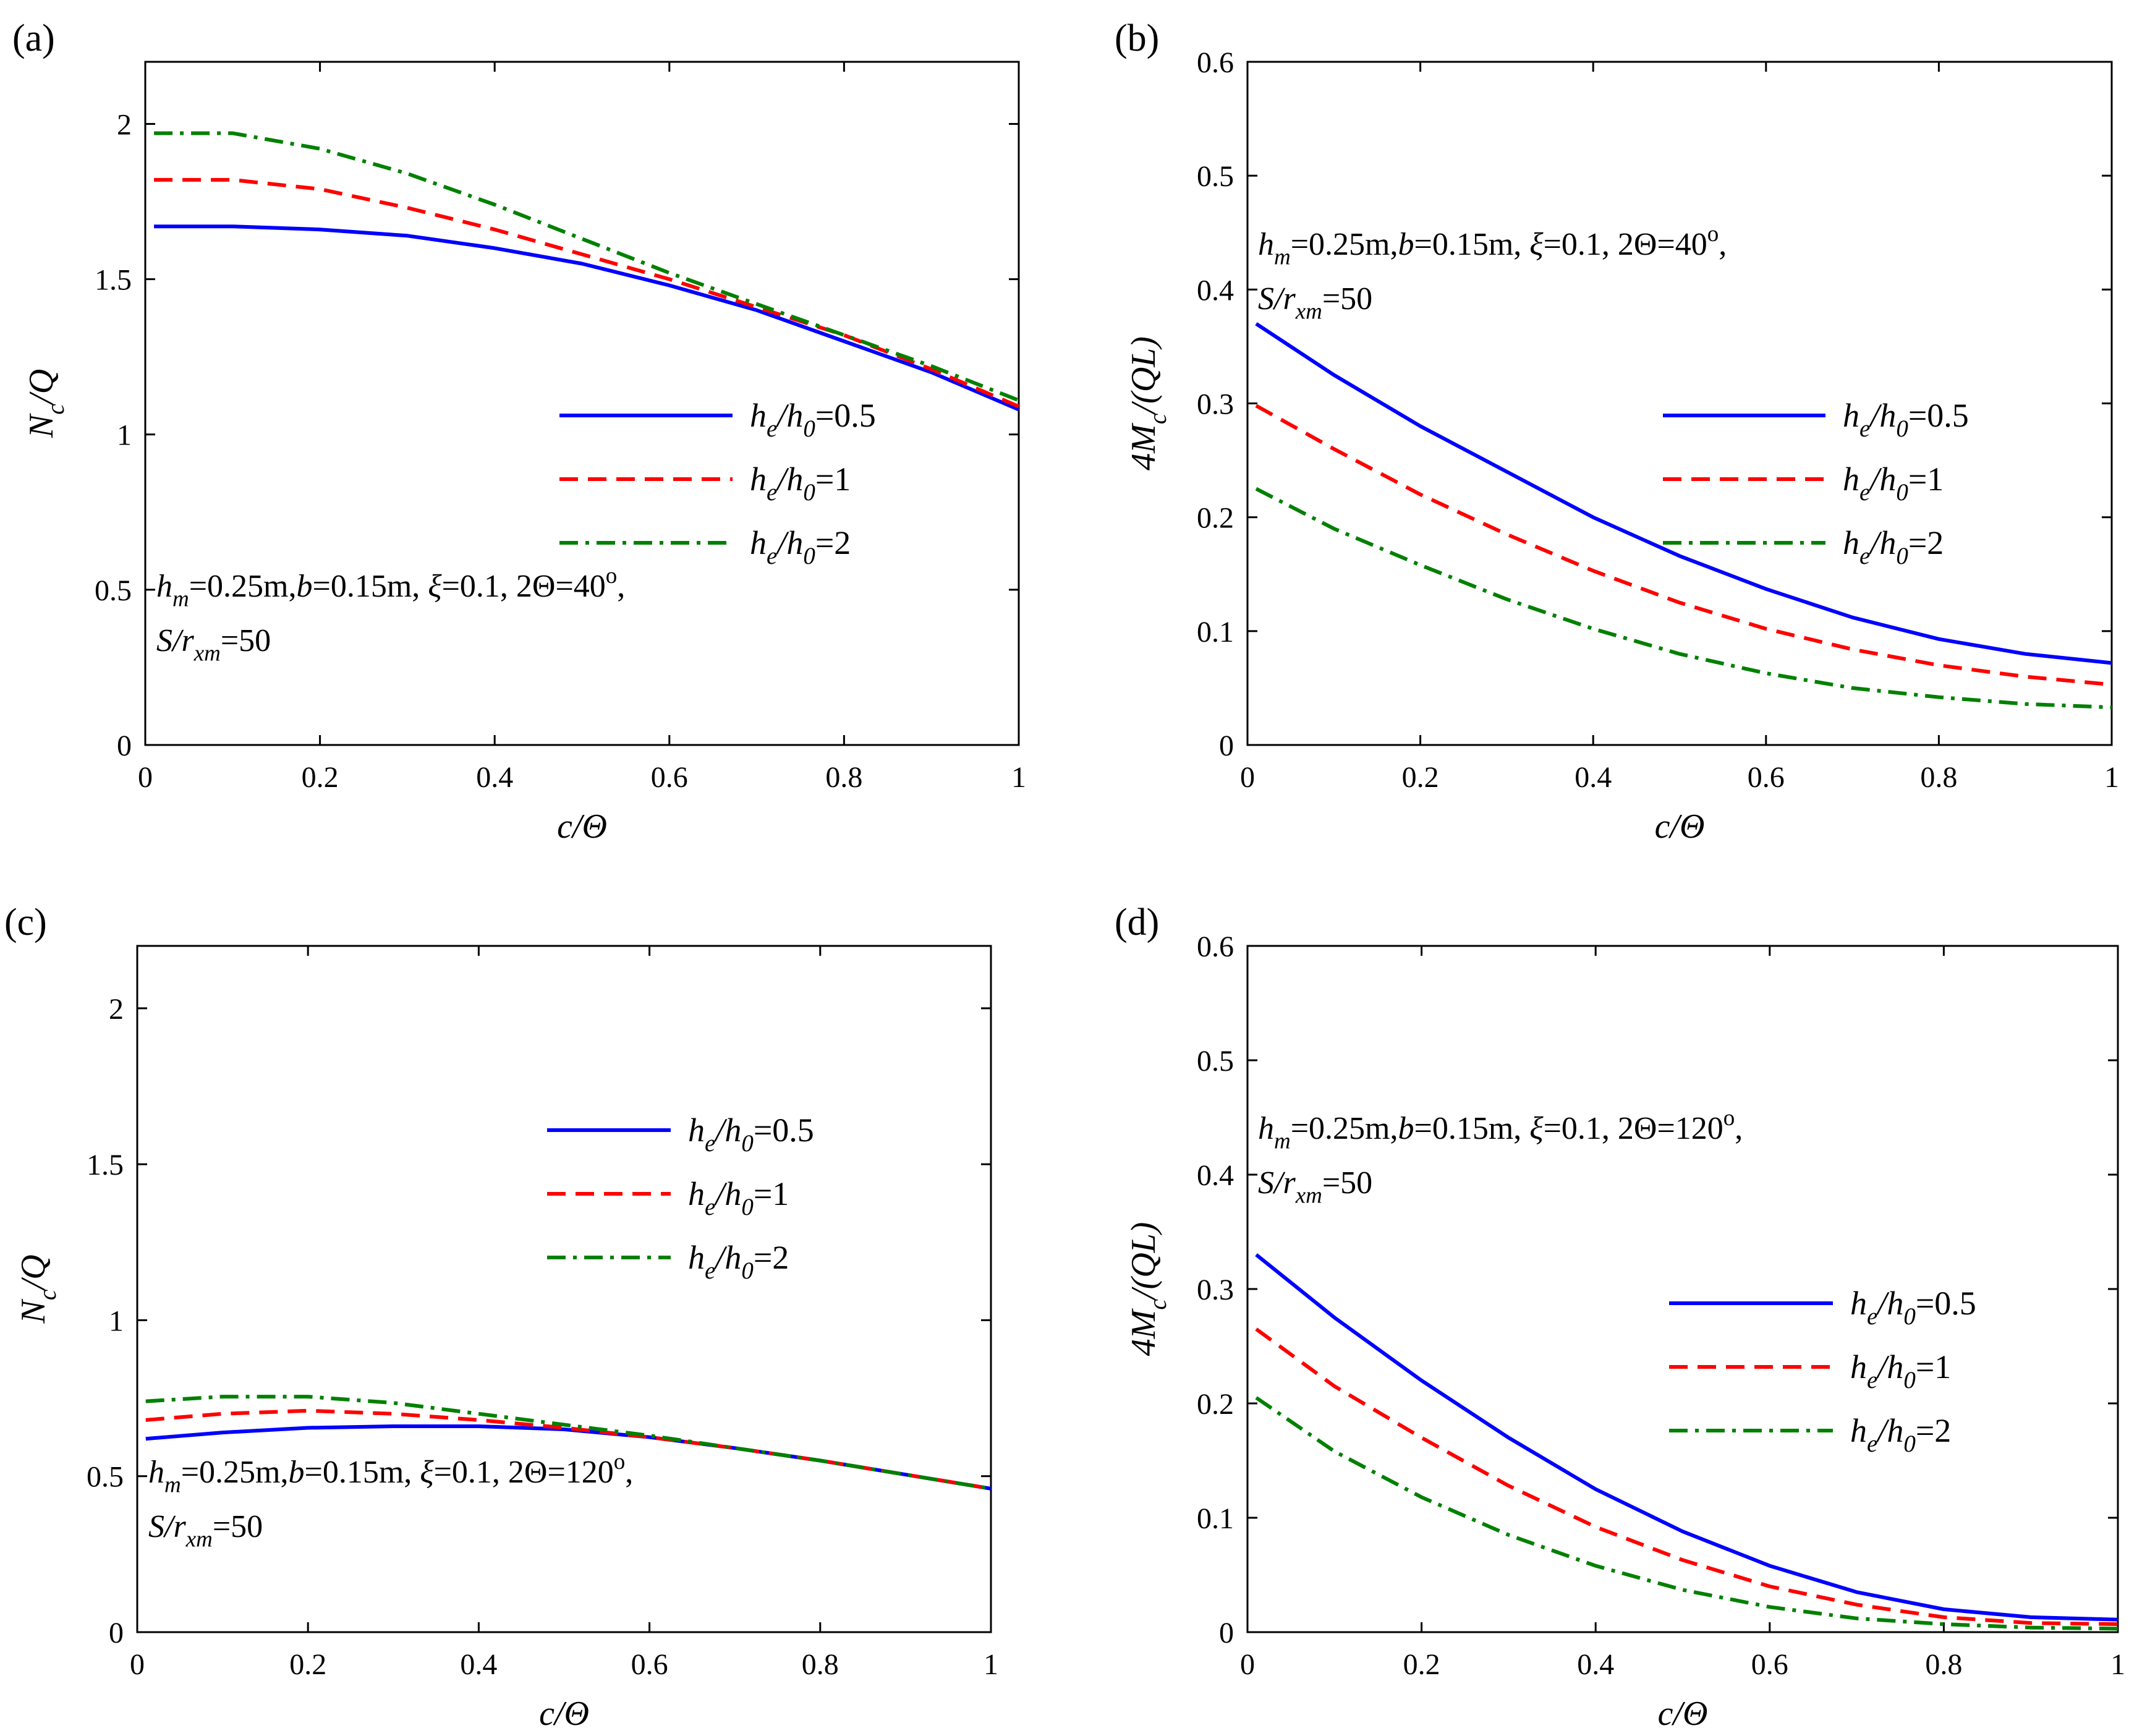 The width and height of the screenshot is (2129, 1736). Describe the element at coordinates (25, 922) in the screenshot. I see `panel-label: (c)` at that location.